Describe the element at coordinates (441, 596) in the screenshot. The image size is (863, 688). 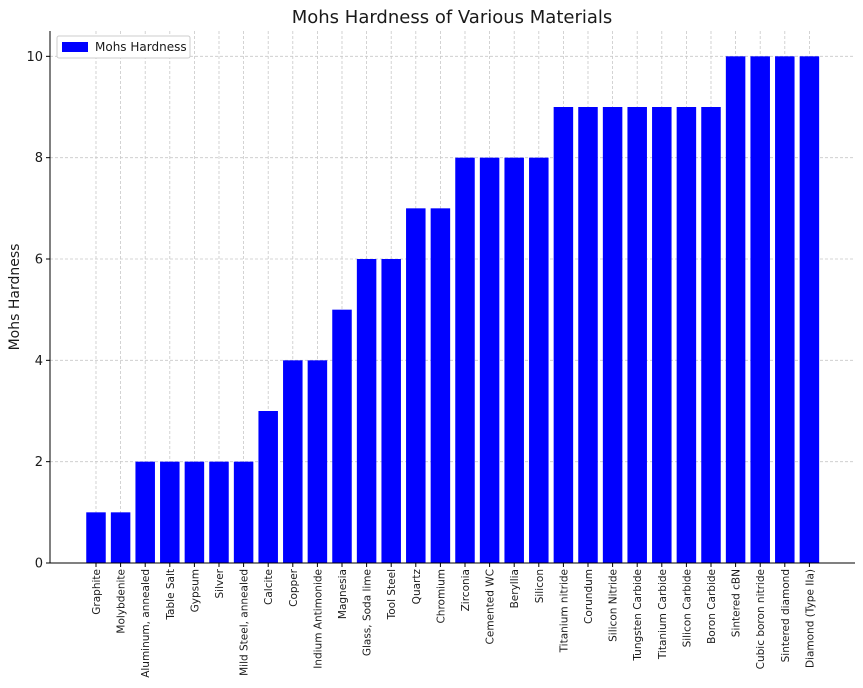
I see `x-tick-label: Chromium` at that location.